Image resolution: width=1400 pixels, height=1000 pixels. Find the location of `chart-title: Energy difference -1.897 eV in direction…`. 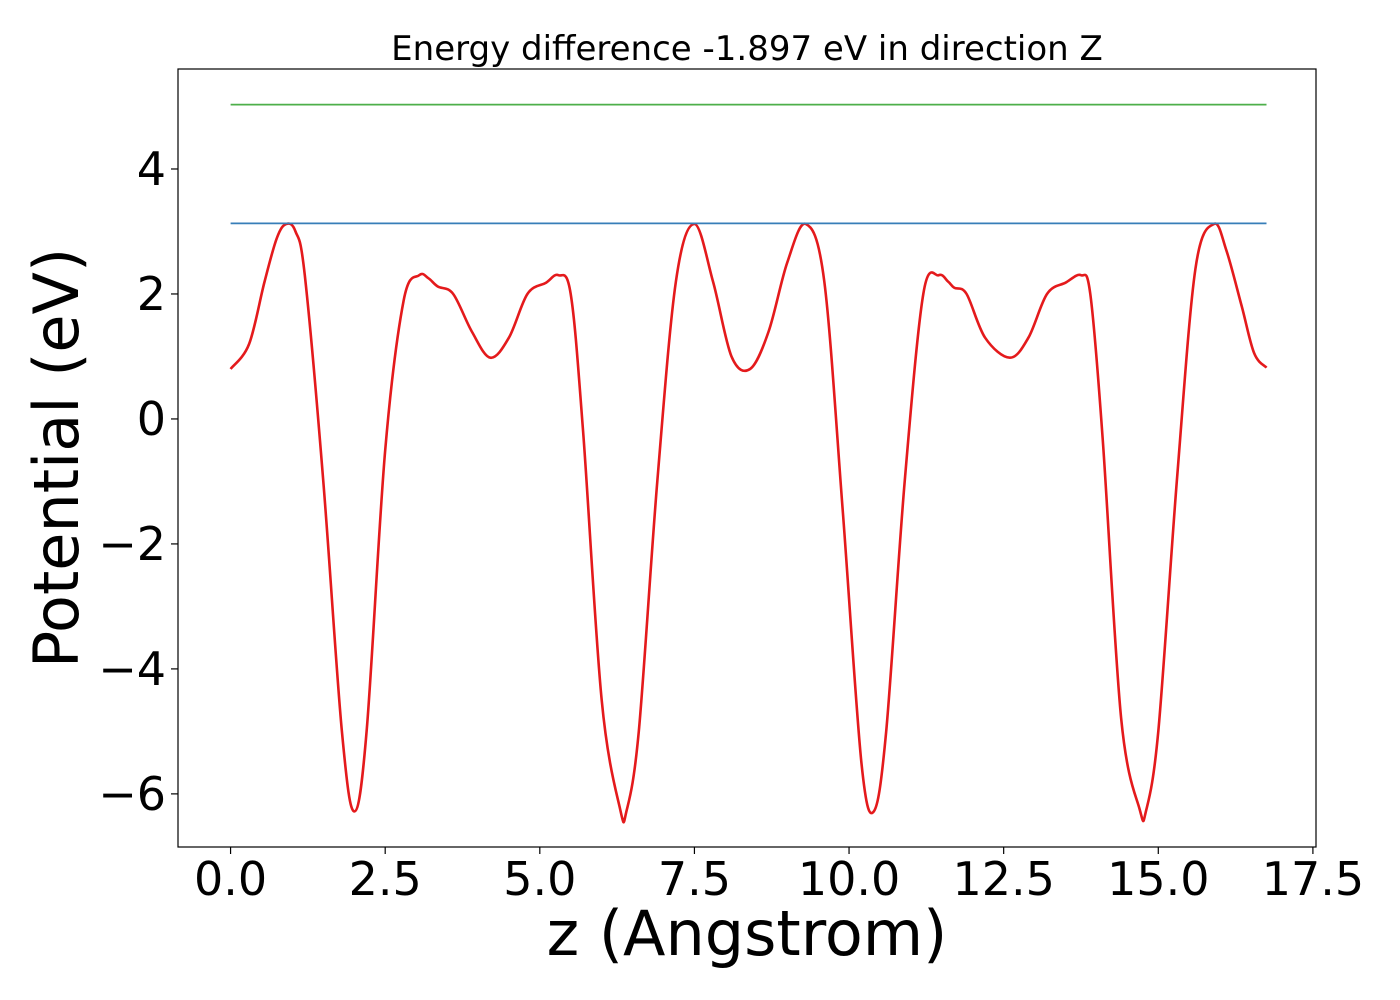

chart-title: Energy difference -1.897 eV in direction… is located at coordinates (747, 49).